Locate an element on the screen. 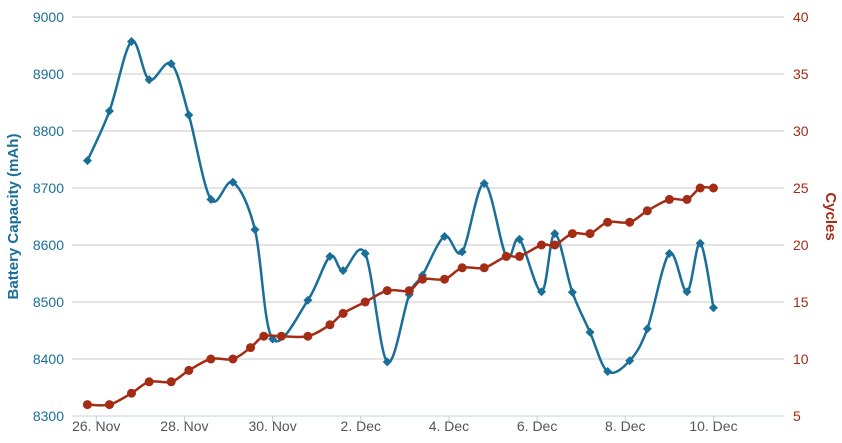  y-right-tick-label: 10 is located at coordinates (801, 359).